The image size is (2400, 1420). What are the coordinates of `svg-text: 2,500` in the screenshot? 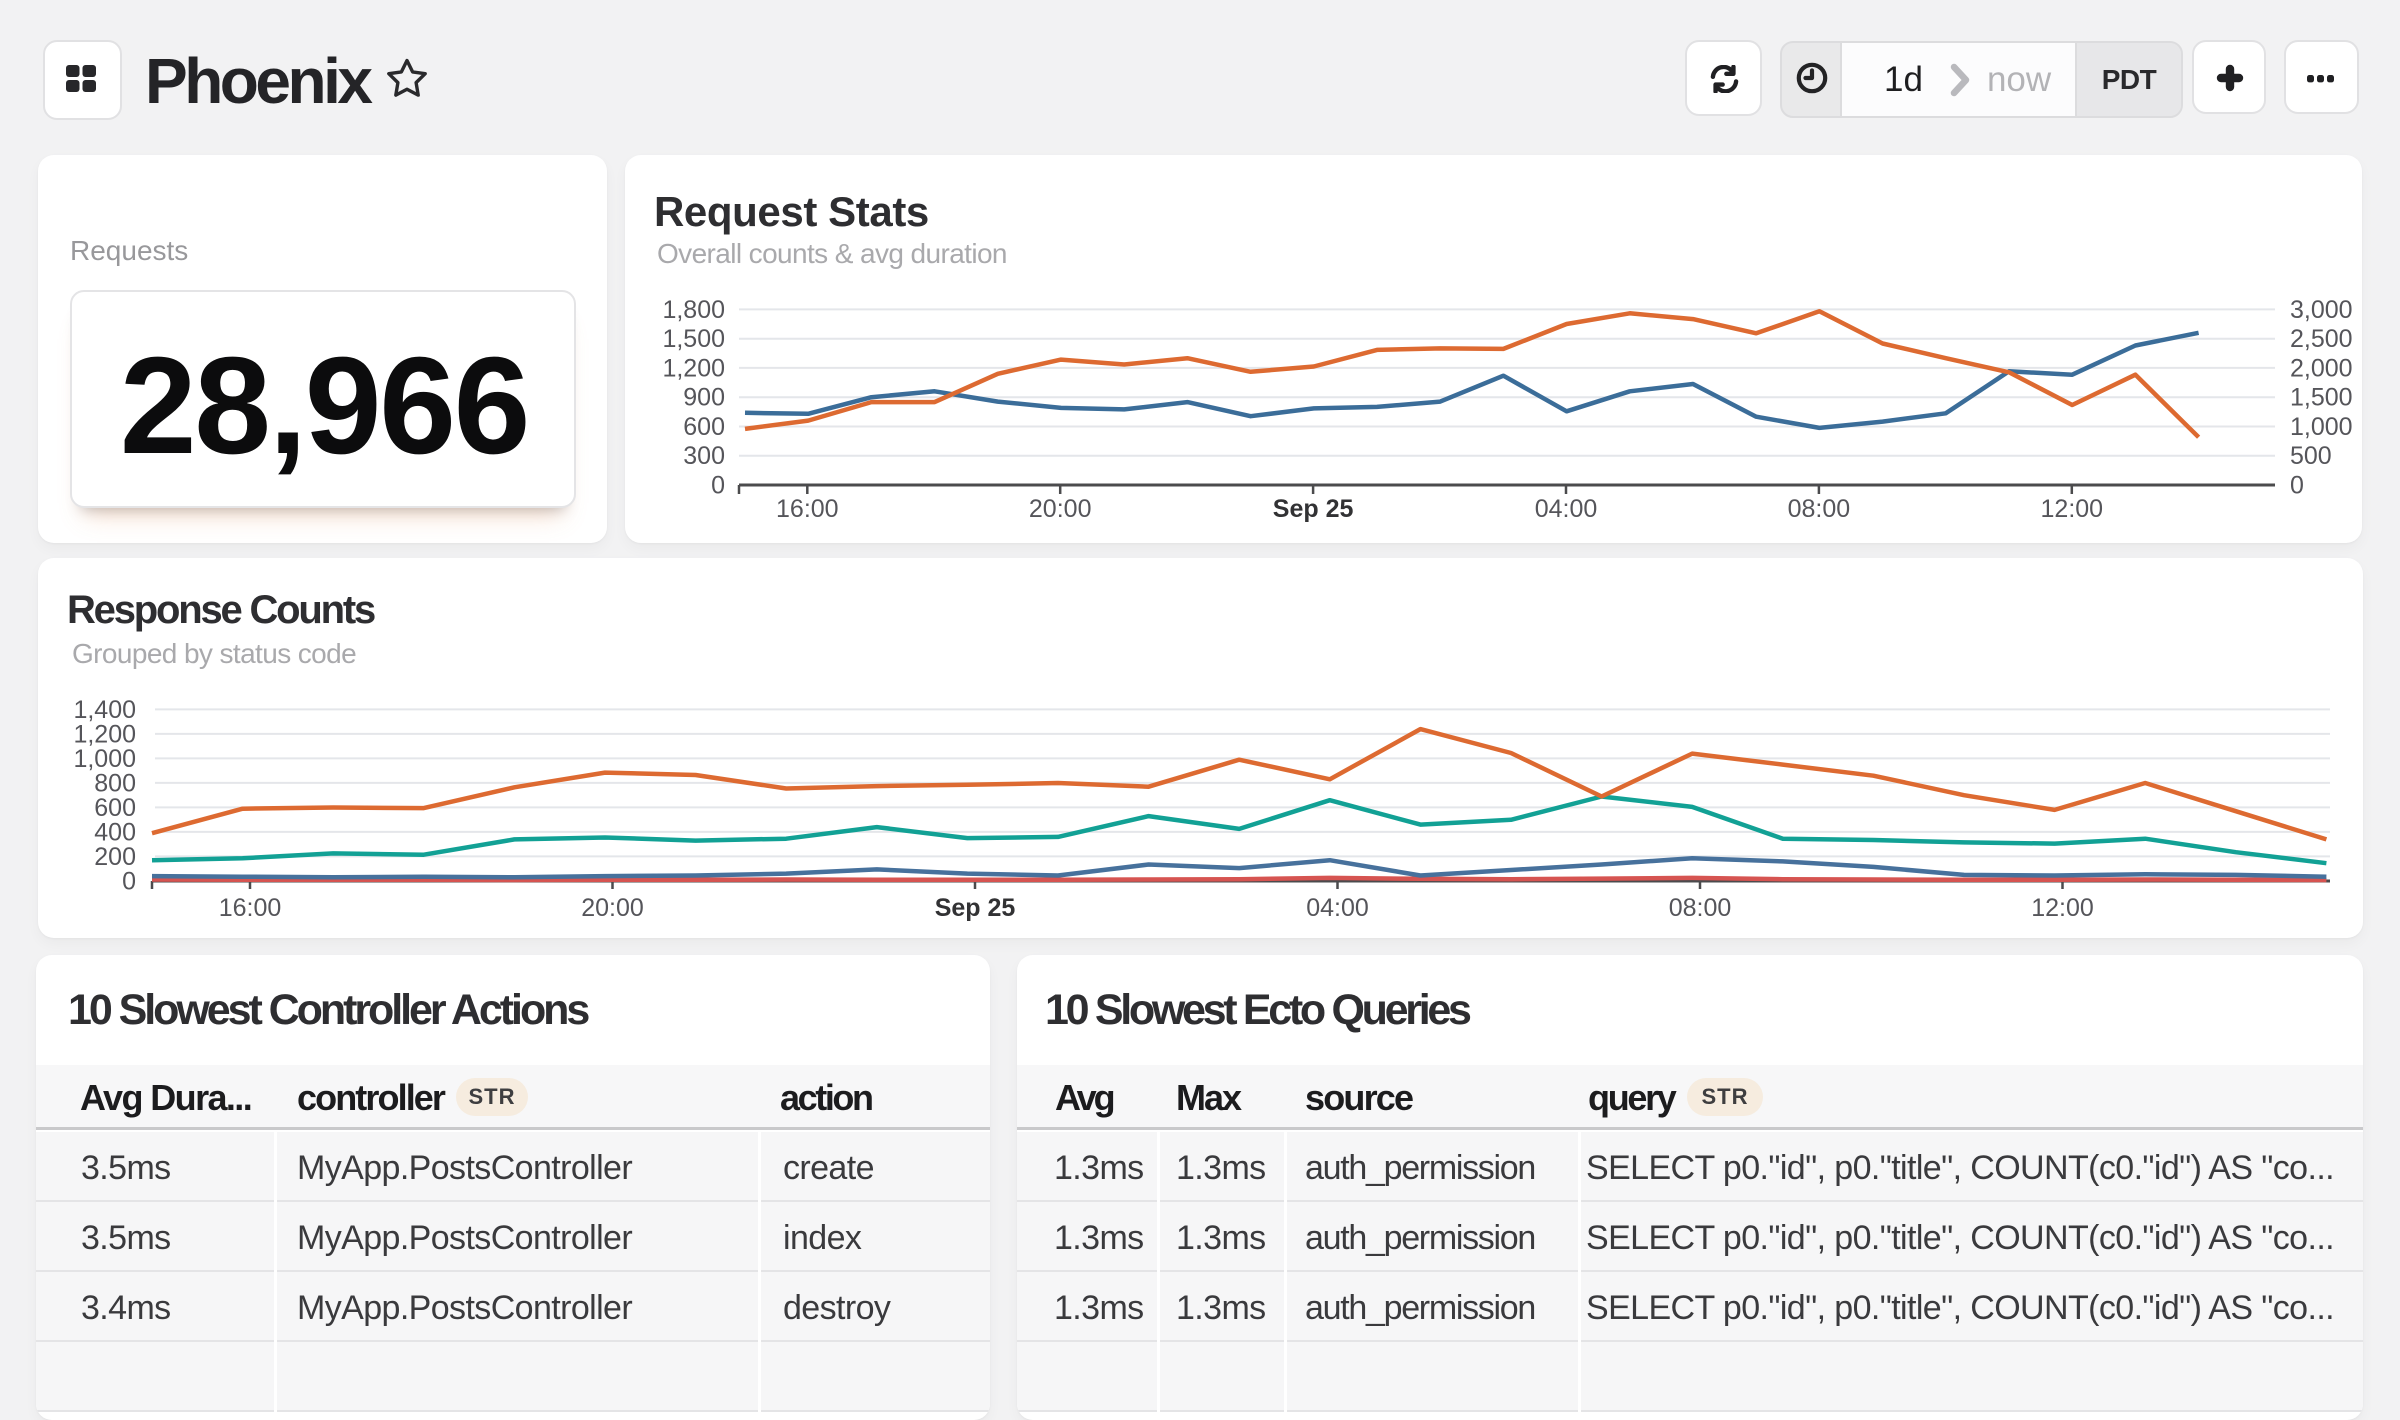 It's located at (2321, 339).